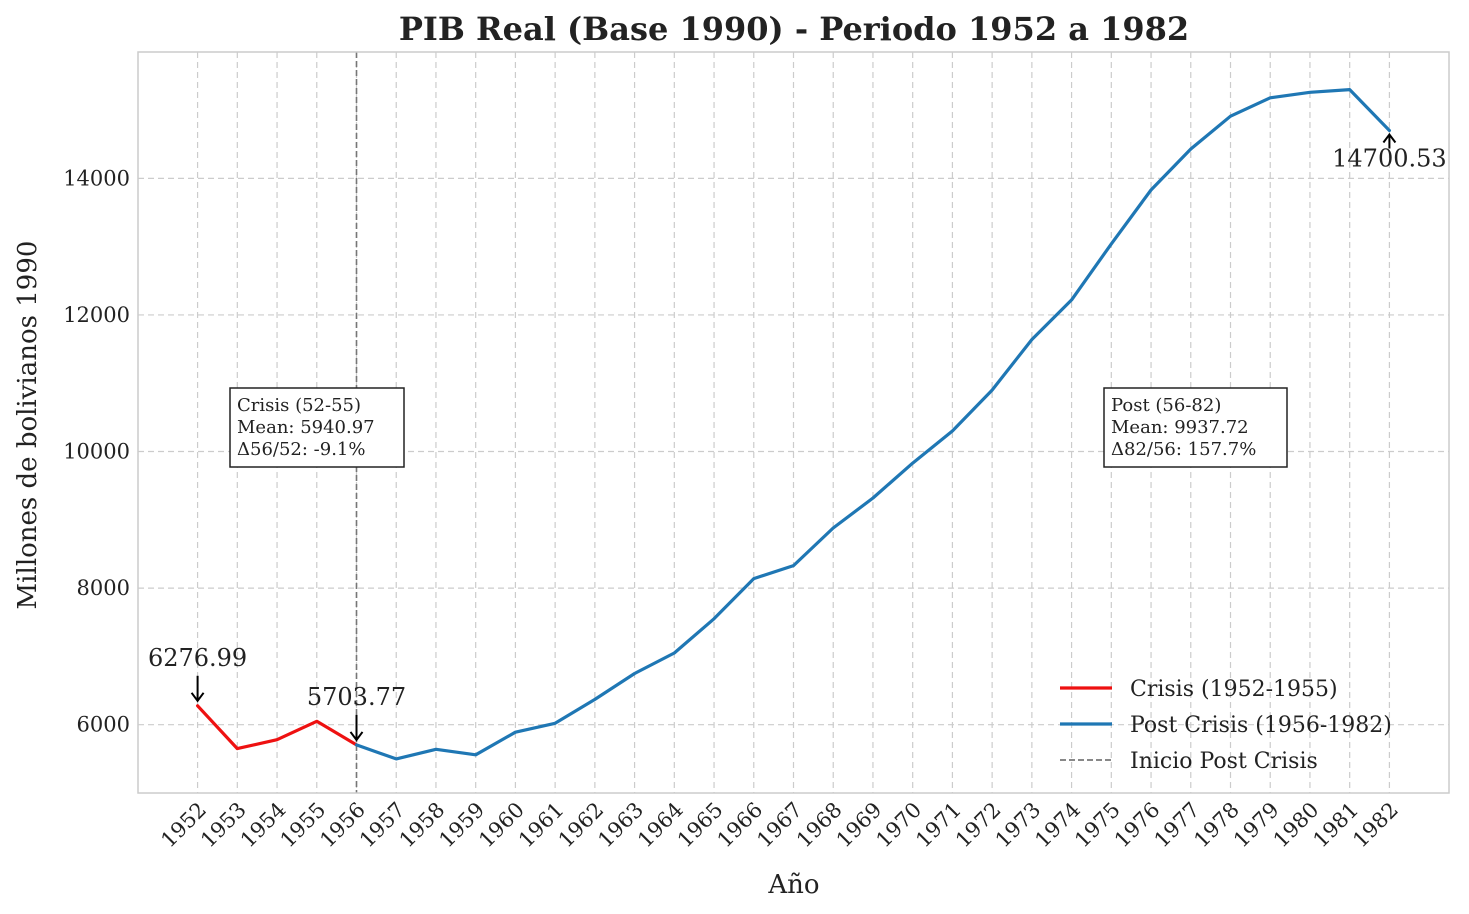 This screenshot has width=1469, height=914. I want to click on stats-box-line: Δ82/56: 157.7%, so click(1183, 449).